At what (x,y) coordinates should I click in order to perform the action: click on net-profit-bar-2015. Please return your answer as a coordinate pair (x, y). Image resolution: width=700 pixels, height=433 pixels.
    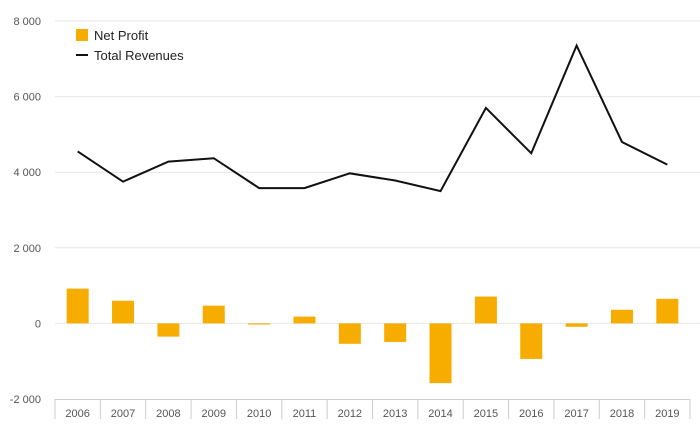
    Looking at the image, I should click on (485, 310).